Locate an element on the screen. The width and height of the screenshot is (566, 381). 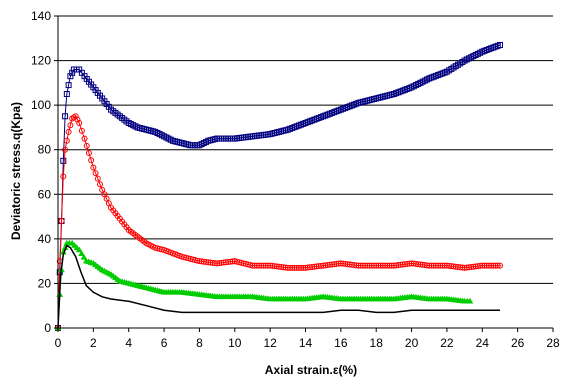
y-tick-label: 100 is located at coordinates (41, 105).